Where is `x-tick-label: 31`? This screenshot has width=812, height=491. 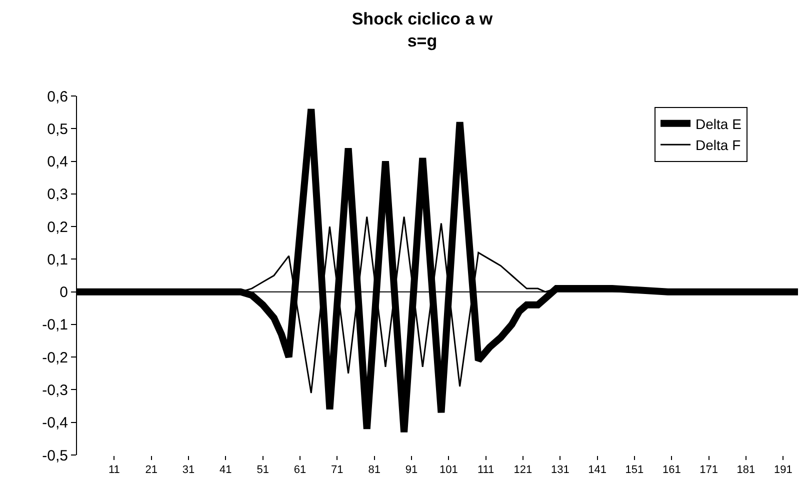
x-tick-label: 31 is located at coordinates (188, 470).